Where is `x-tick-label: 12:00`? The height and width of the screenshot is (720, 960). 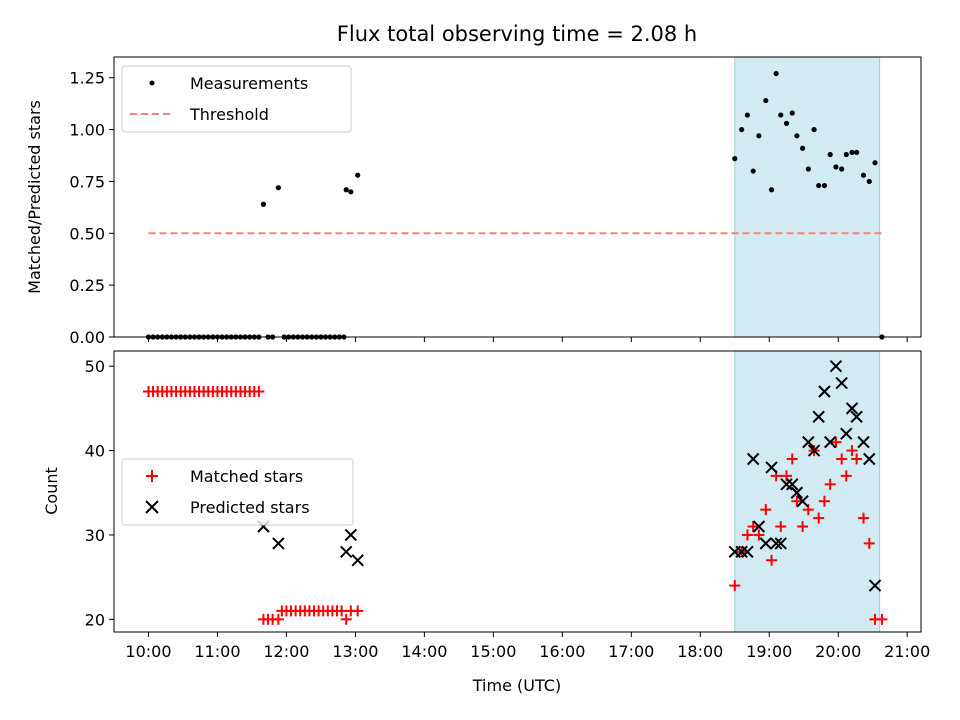 x-tick-label: 12:00 is located at coordinates (286, 651).